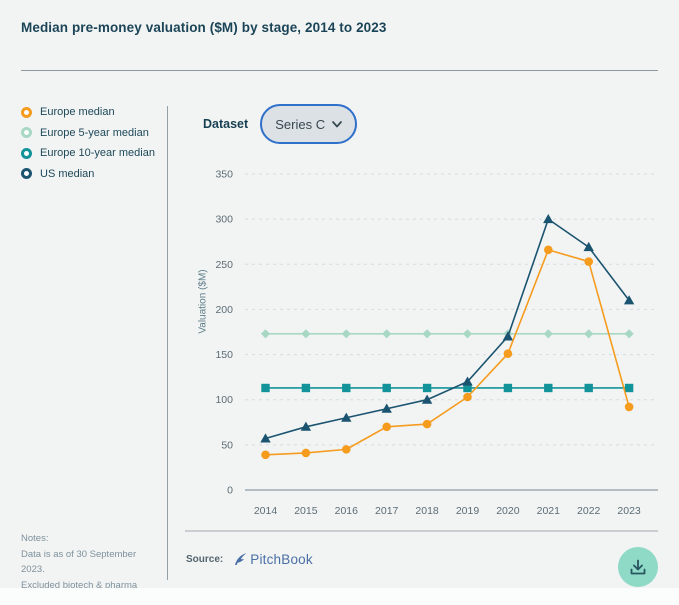  What do you see at coordinates (306, 511) in the screenshot?
I see `x-tick-label-2015: 2015` at bounding box center [306, 511].